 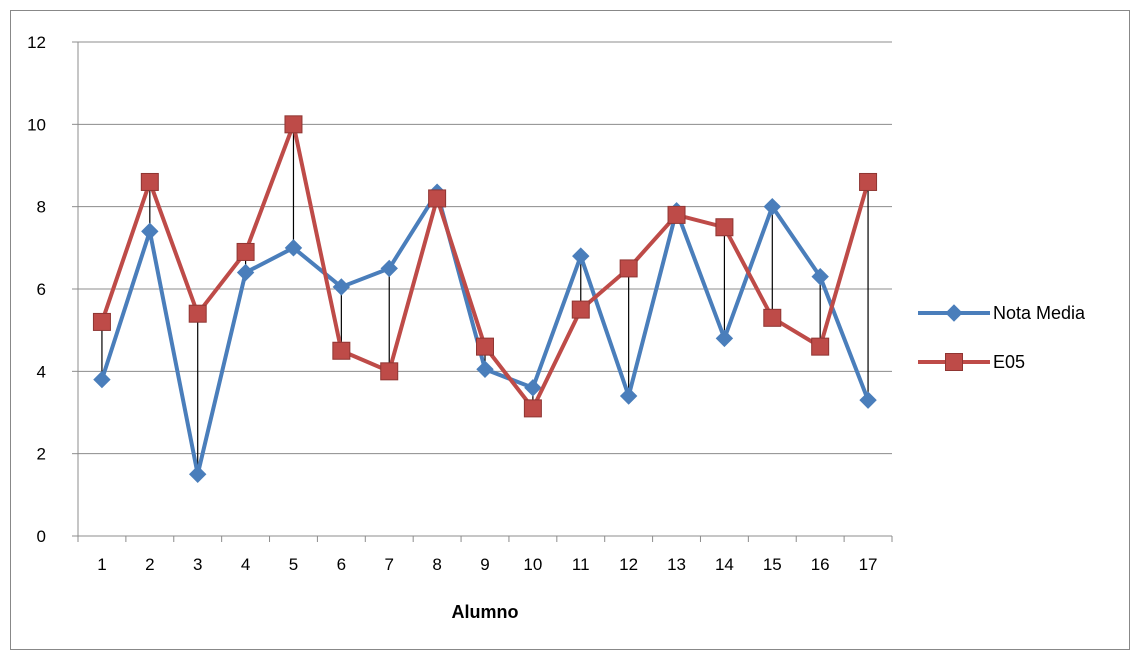 I want to click on x-tick-label: 6, so click(x=341, y=564).